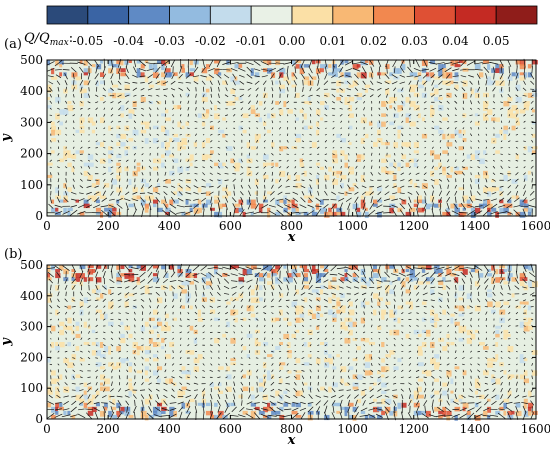 The width and height of the screenshot is (550, 456). Describe the element at coordinates (169, 226) in the screenshot. I see `x-tick-label: 400` at that location.